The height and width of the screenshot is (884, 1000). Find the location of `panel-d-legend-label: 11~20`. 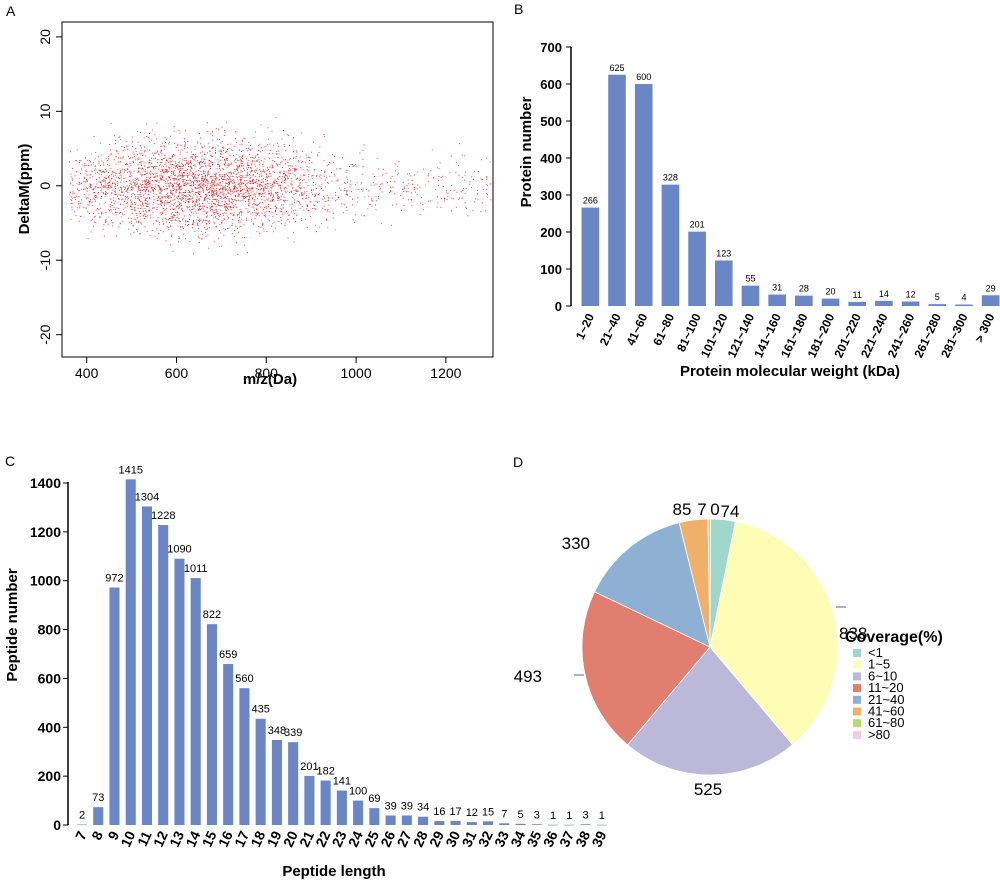

panel-d-legend-label: 11~20 is located at coordinates (886, 687).